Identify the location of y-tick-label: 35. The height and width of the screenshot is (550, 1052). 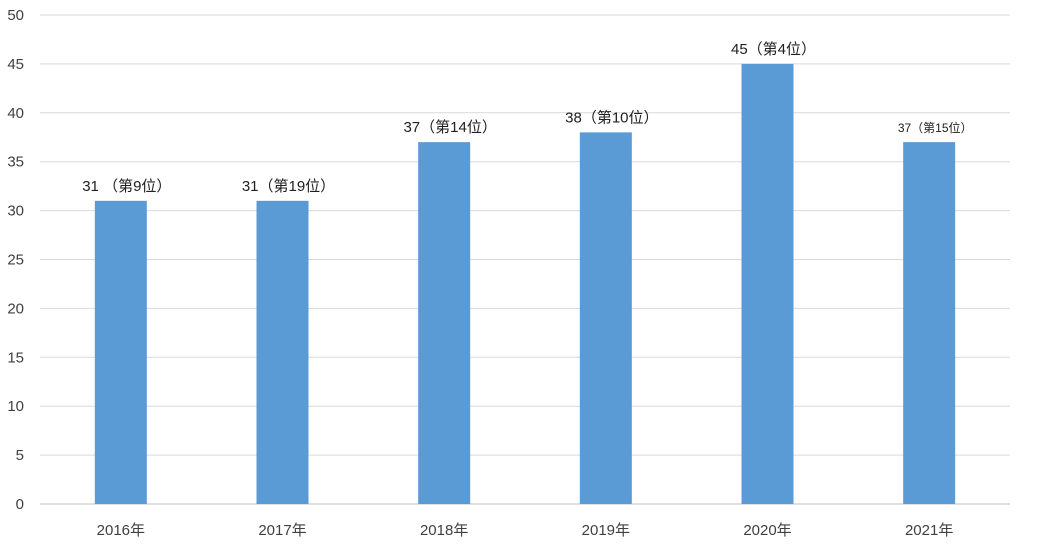
(15, 162).